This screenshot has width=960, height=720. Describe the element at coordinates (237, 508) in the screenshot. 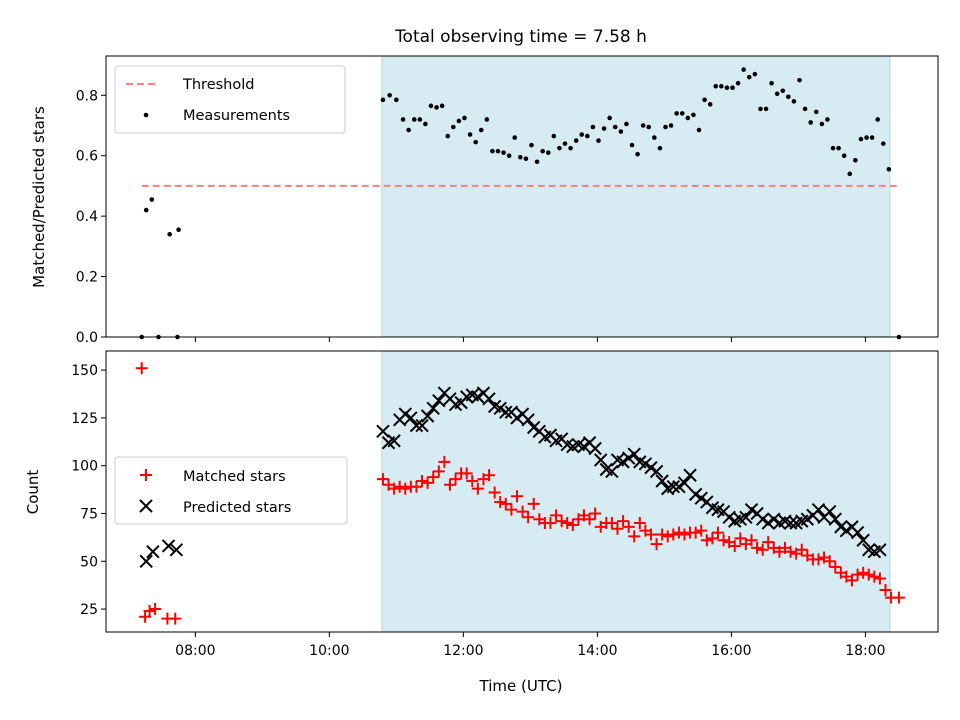

I see `predicted-stars-legend-label: Predicted stars` at that location.